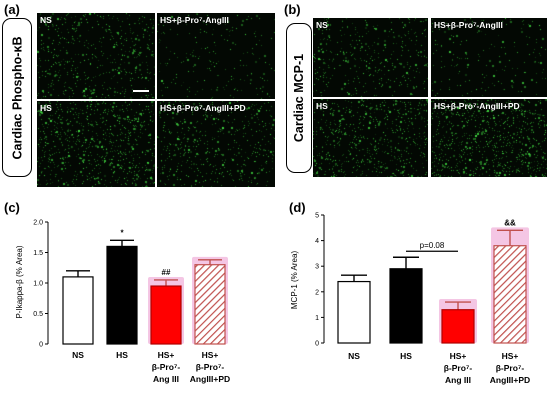 The image size is (550, 404). Describe the element at coordinates (12, 207) in the screenshot. I see `panel-c-letter: (c)` at that location.